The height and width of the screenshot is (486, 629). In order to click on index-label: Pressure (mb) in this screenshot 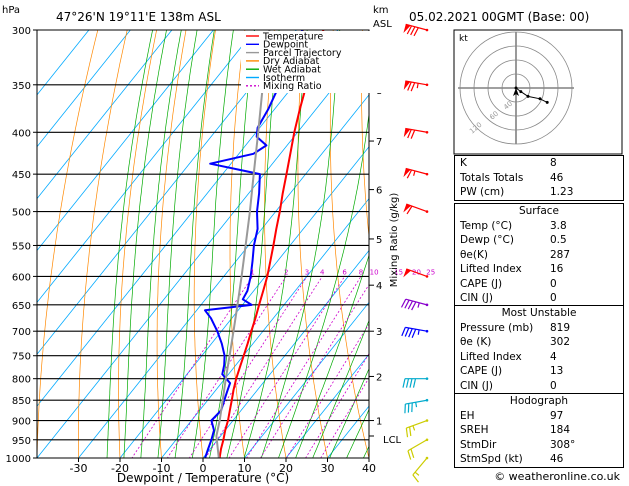, I will do `click(497, 327)`.